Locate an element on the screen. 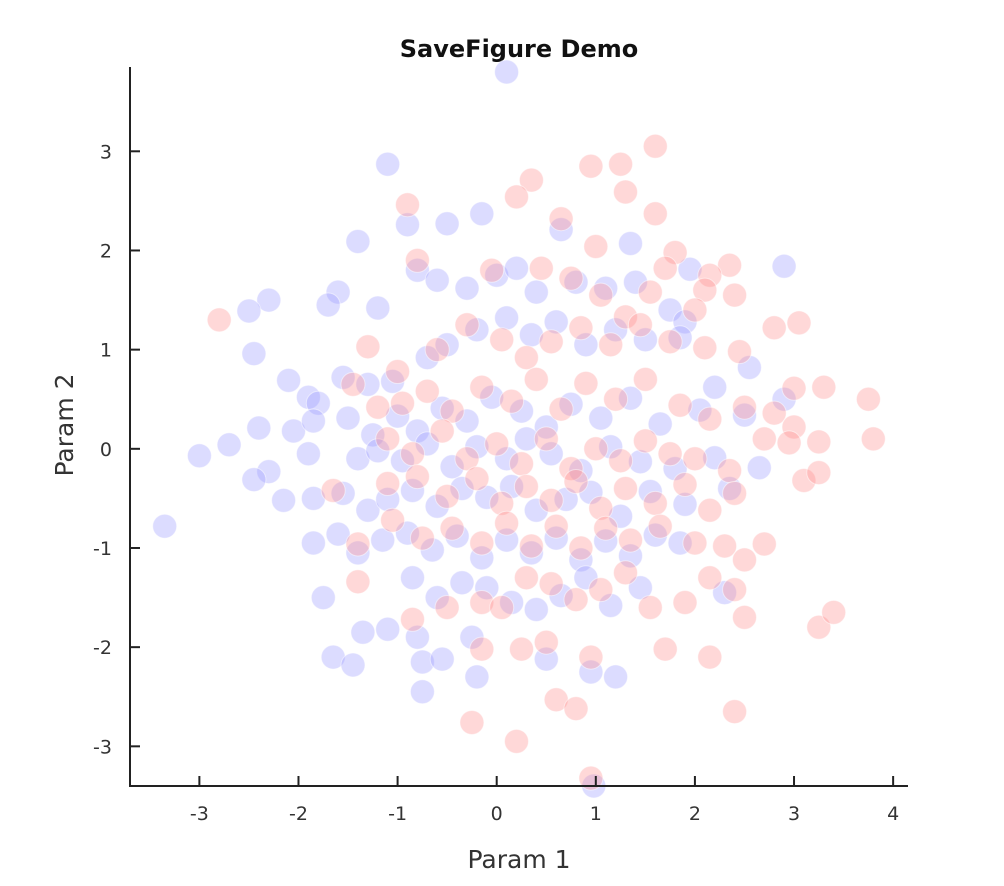  y-tick-label: 2 is located at coordinates (106, 251).